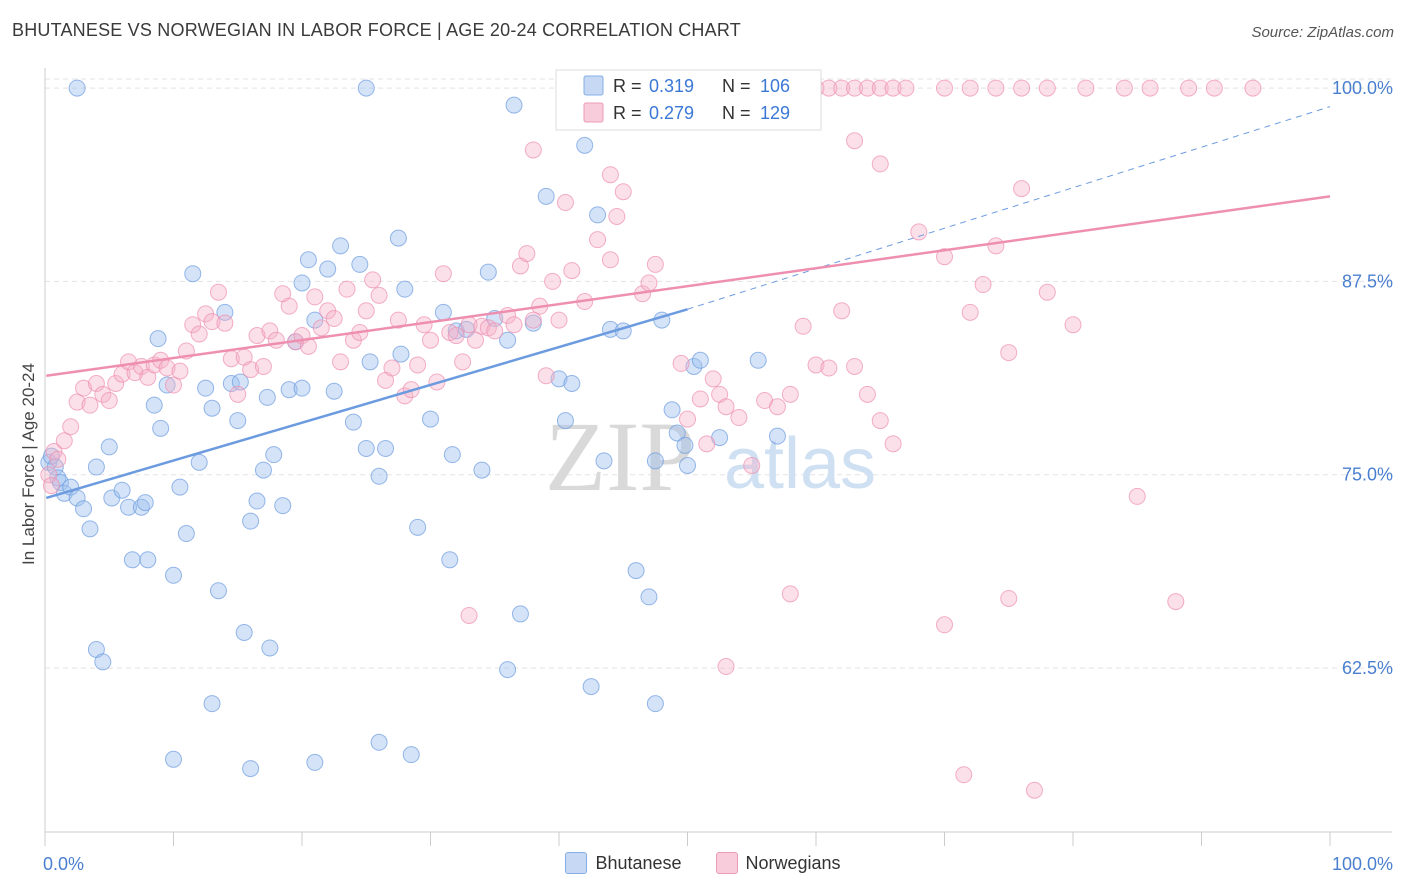 This screenshot has width=1406, height=892. I want to click on watermark: ZIP atlas, so click(710, 456).